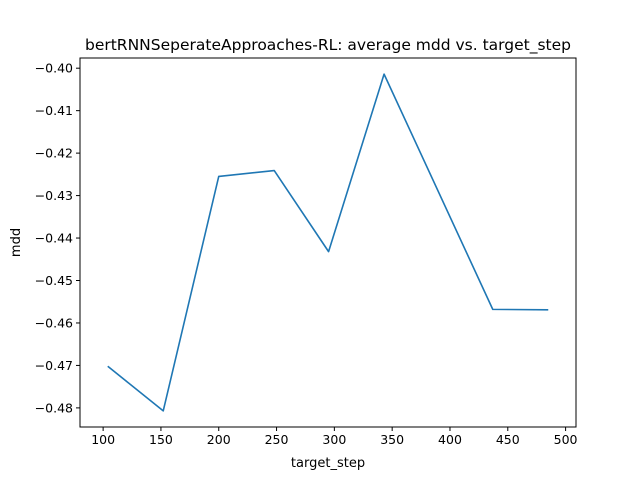 The width and height of the screenshot is (640, 480). I want to click on y-tick-label: −0.45, so click(54, 280).